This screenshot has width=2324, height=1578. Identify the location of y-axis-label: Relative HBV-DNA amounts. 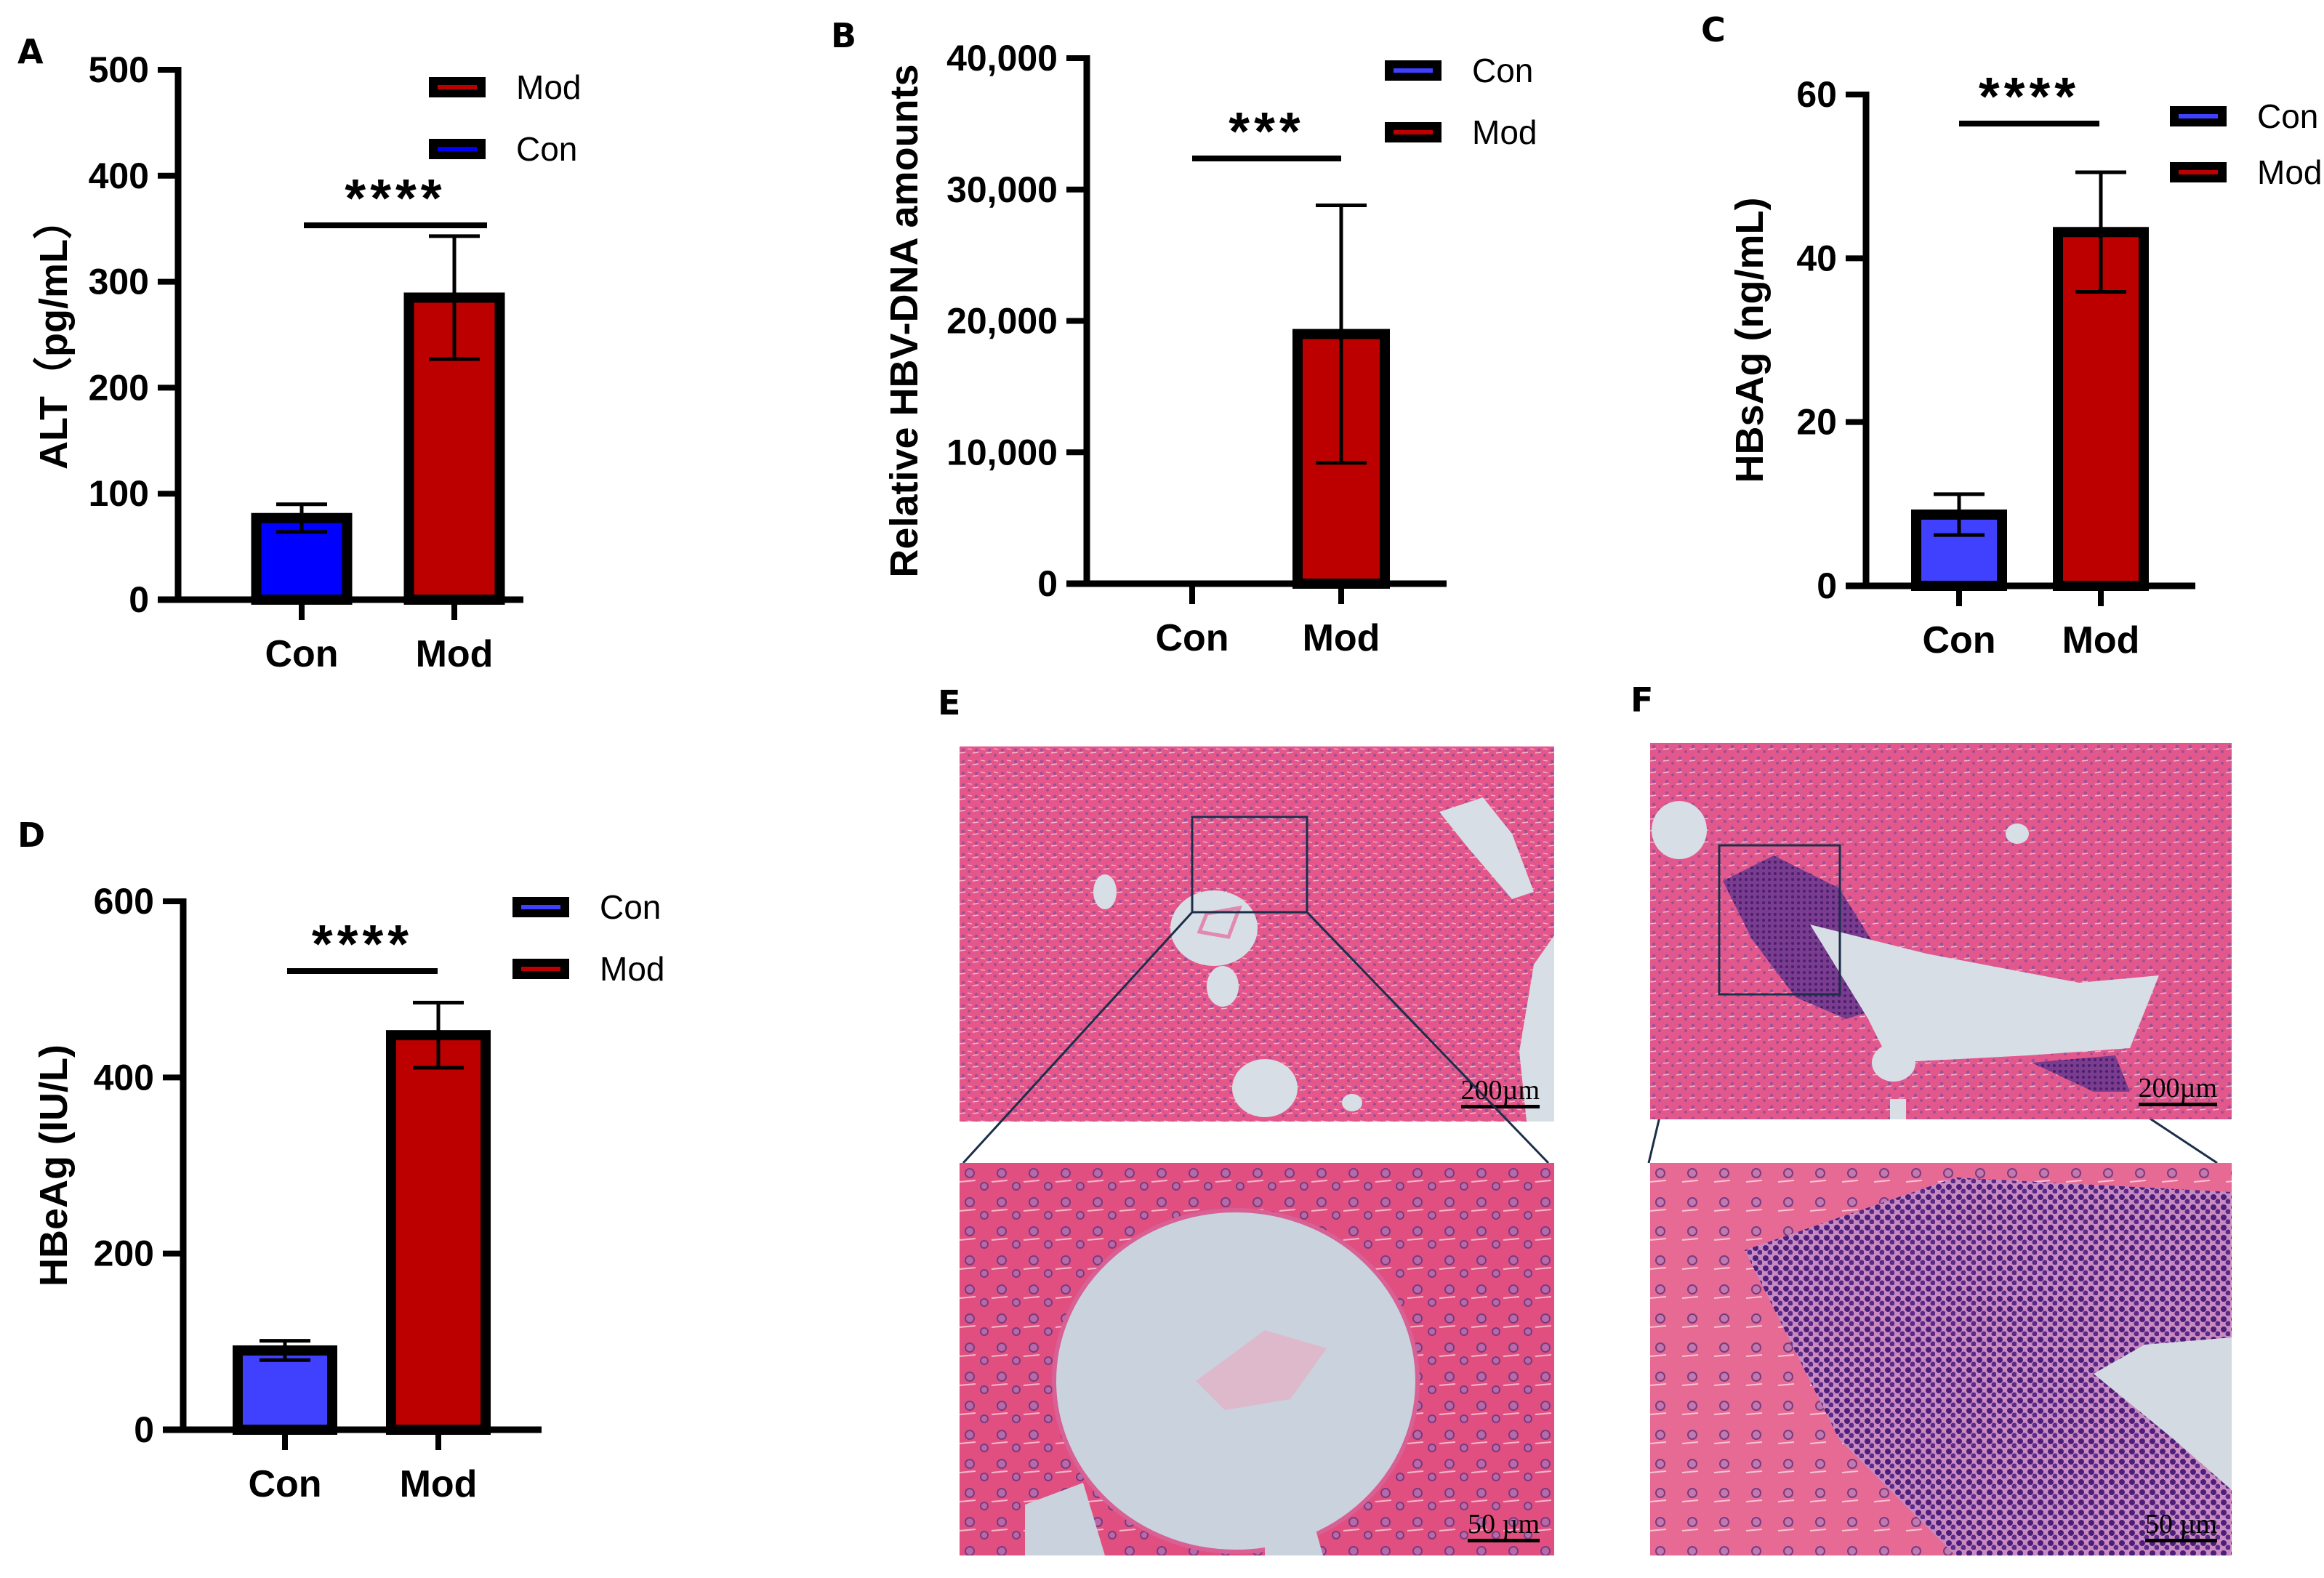
(904, 320).